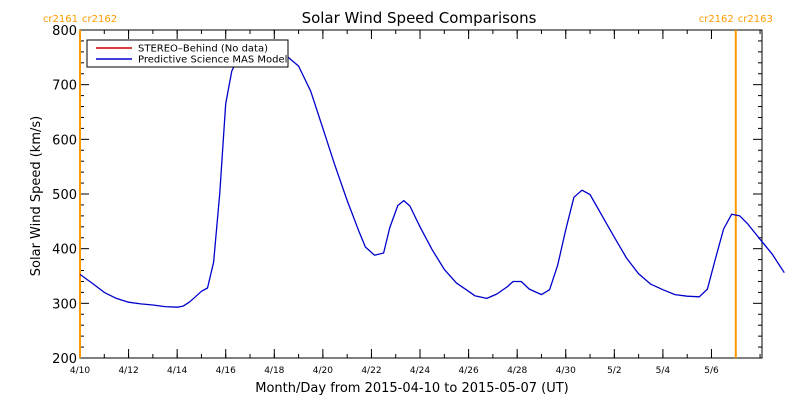 The width and height of the screenshot is (800, 400). What do you see at coordinates (323, 371) in the screenshot?
I see `x-tick-label: 4/20` at bounding box center [323, 371].